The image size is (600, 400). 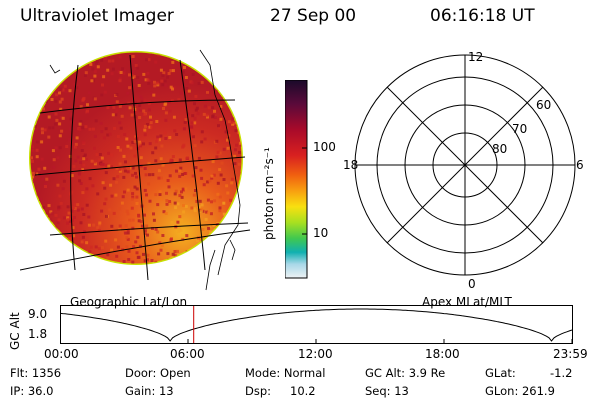 What do you see at coordinates (315, 354) in the screenshot?
I see `xtick-1200: 12:00` at bounding box center [315, 354].